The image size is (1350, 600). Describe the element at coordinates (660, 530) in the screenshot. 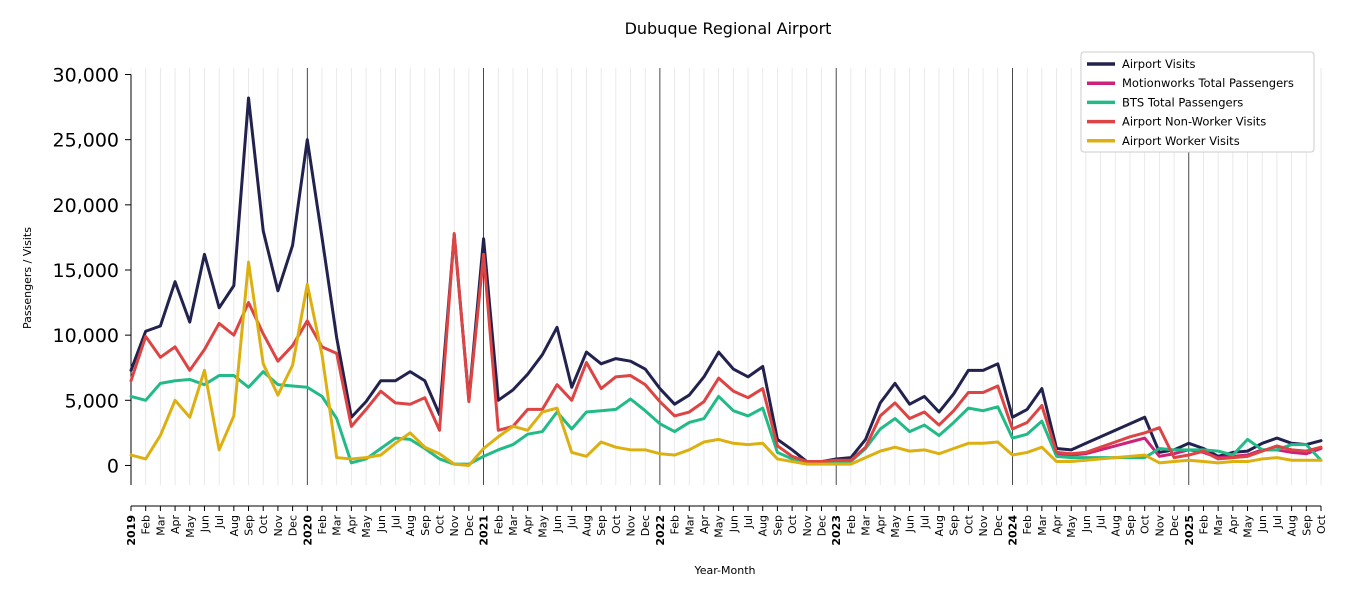

I see `x-tick-label: 2022` at that location.